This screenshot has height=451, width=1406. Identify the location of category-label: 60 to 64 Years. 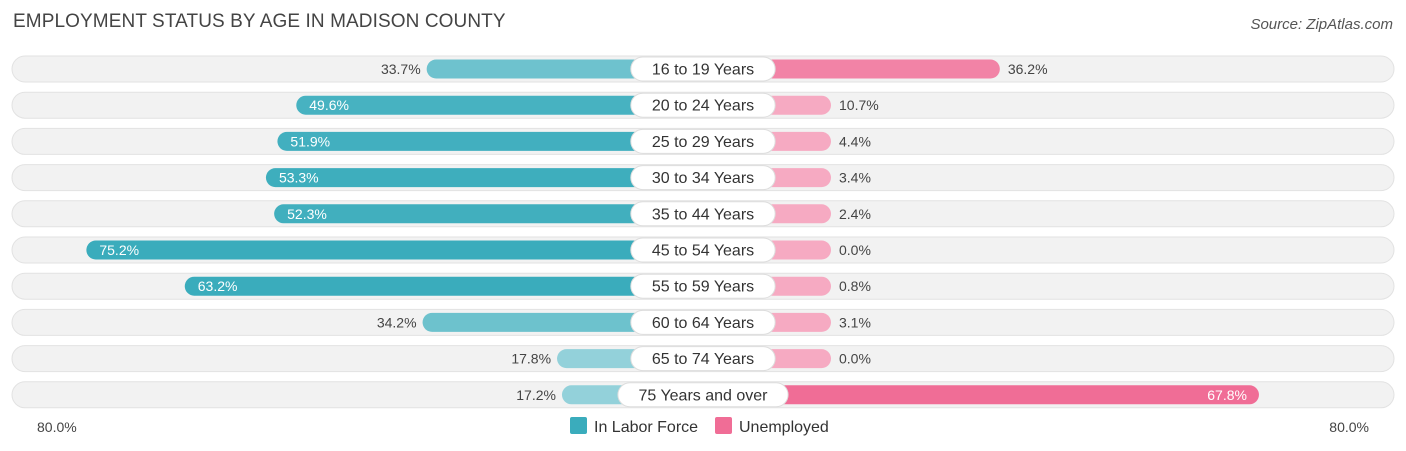
(703, 323).